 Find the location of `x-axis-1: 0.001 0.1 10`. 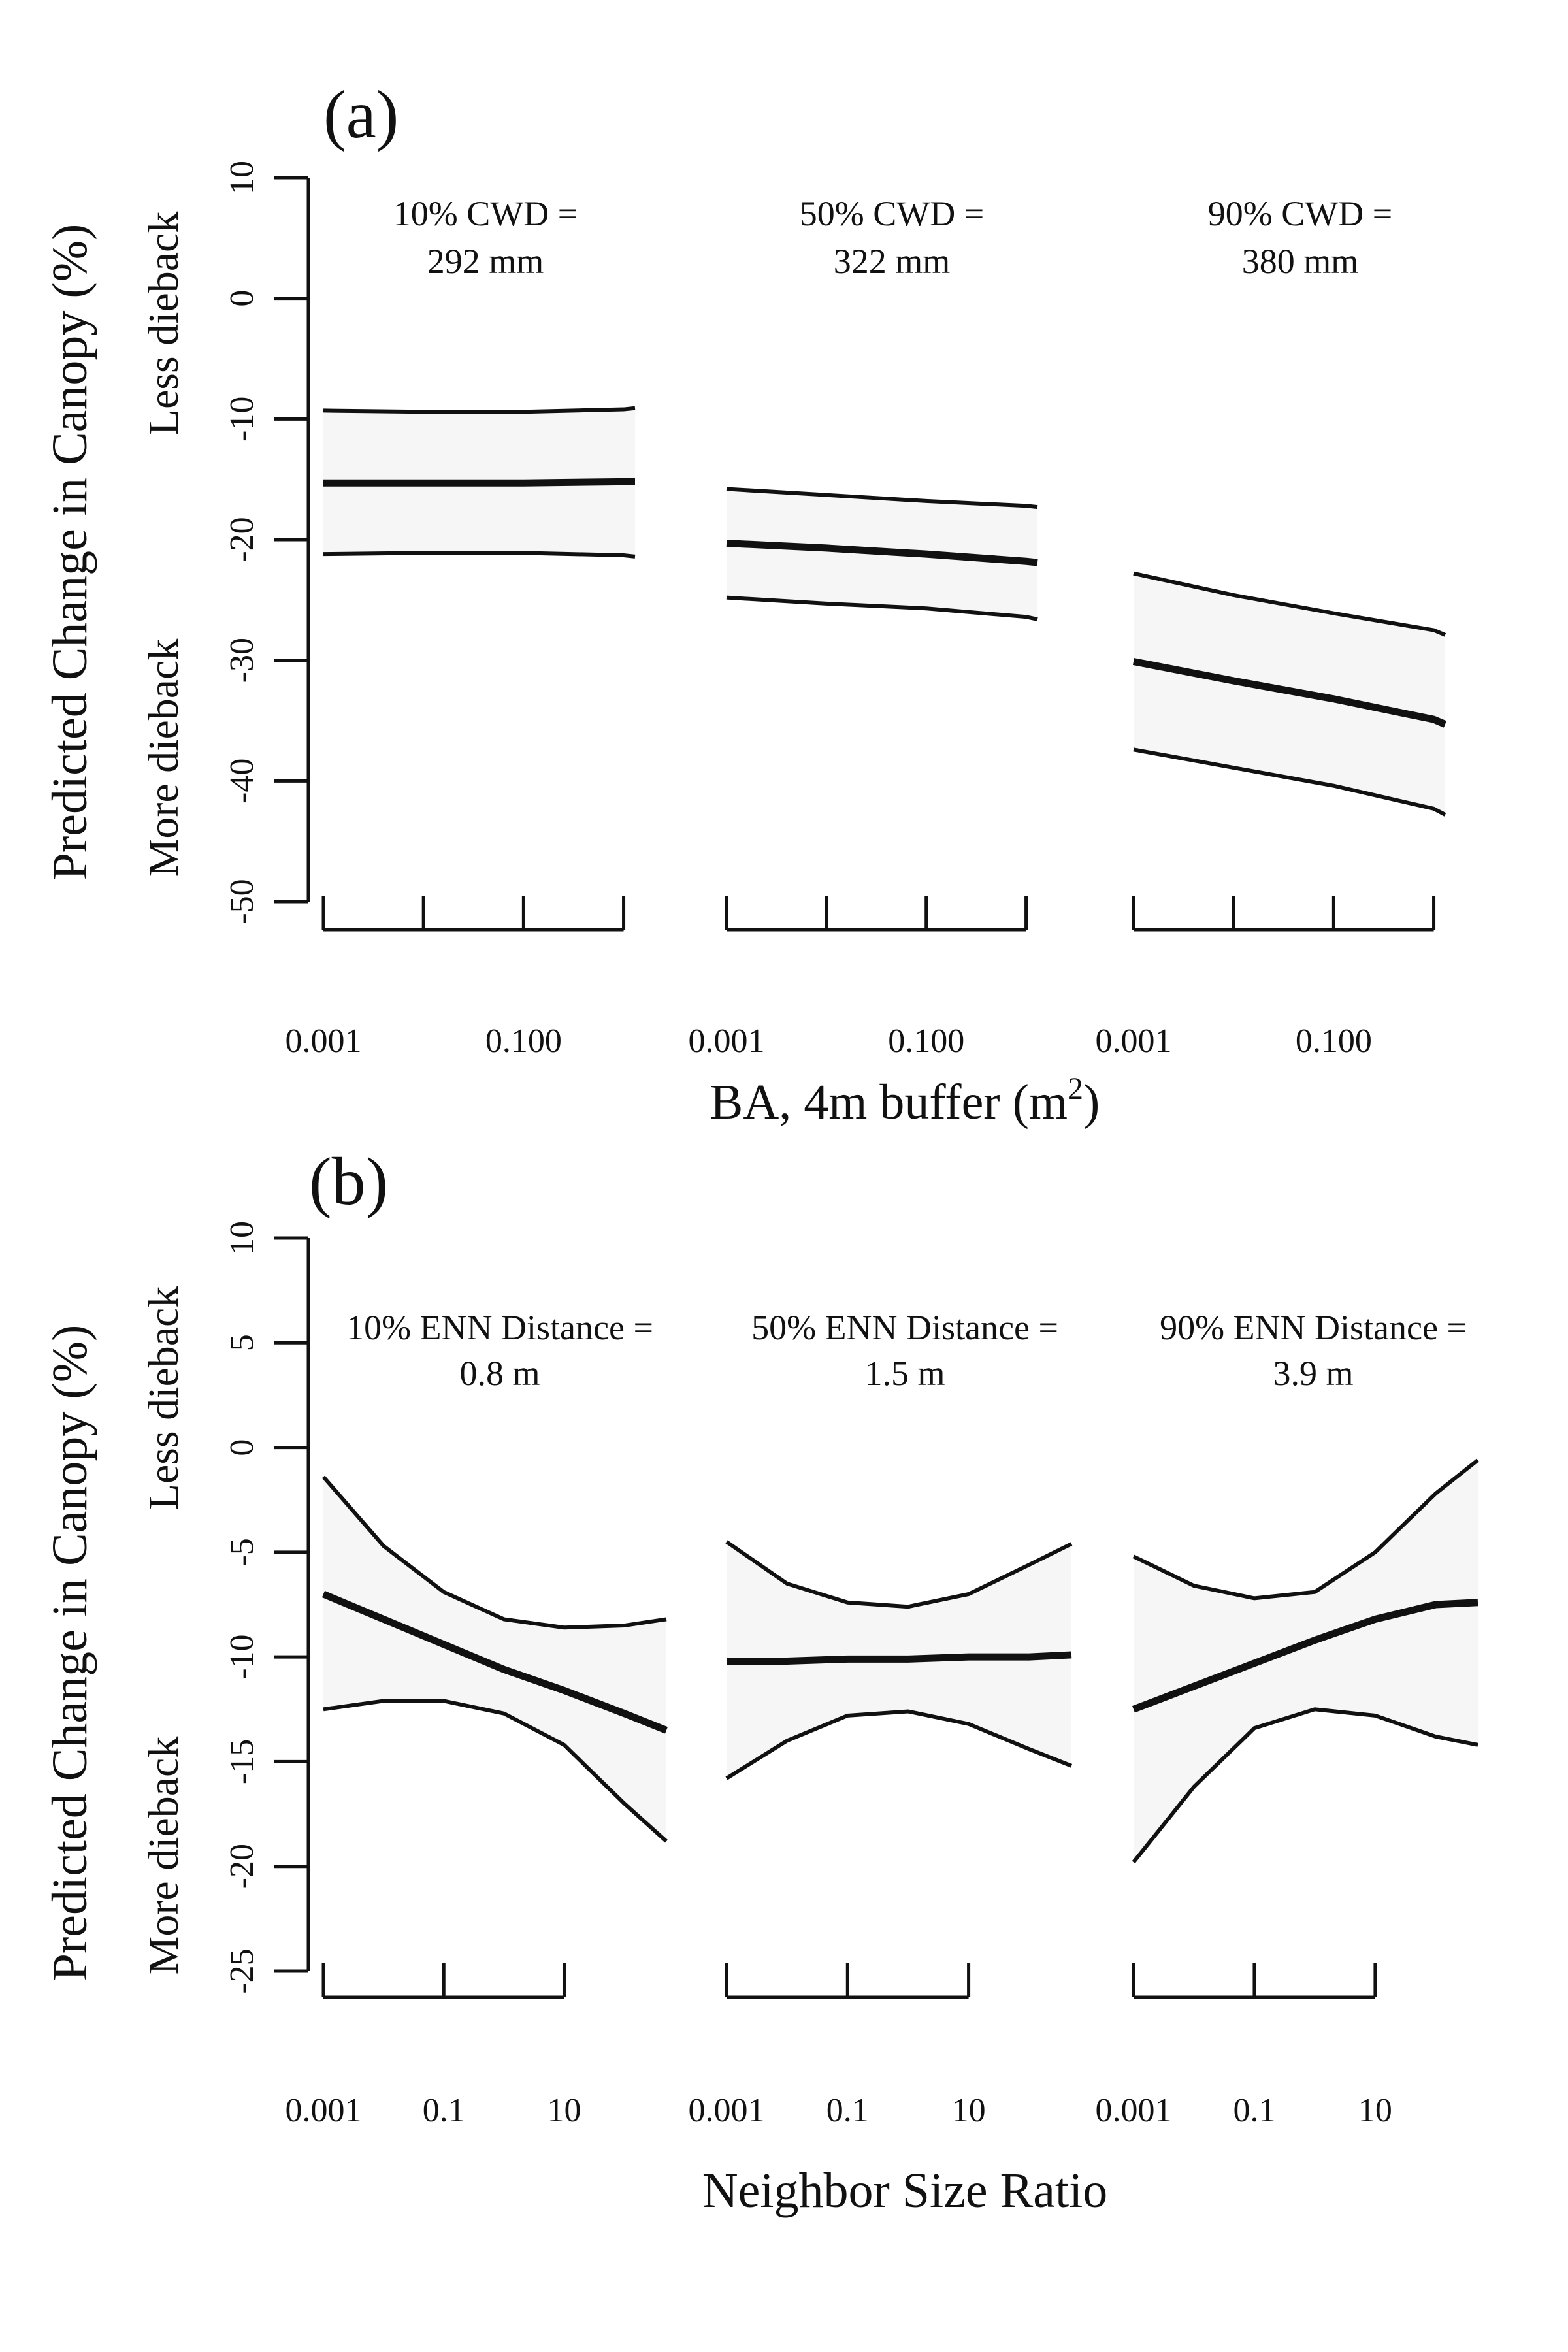

x-axis-1: 0.001 0.1 10 is located at coordinates (433, 2046).